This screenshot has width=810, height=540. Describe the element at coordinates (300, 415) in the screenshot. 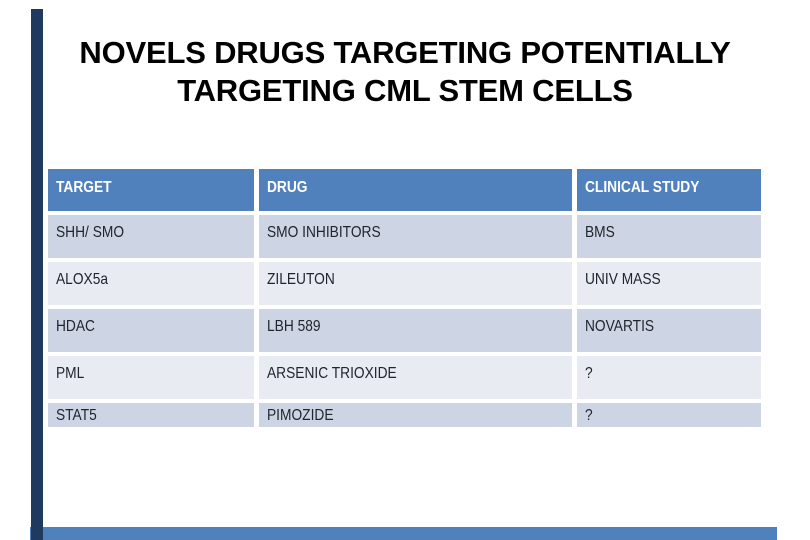

I see `table-cell-text: PIMOZIDE` at that location.